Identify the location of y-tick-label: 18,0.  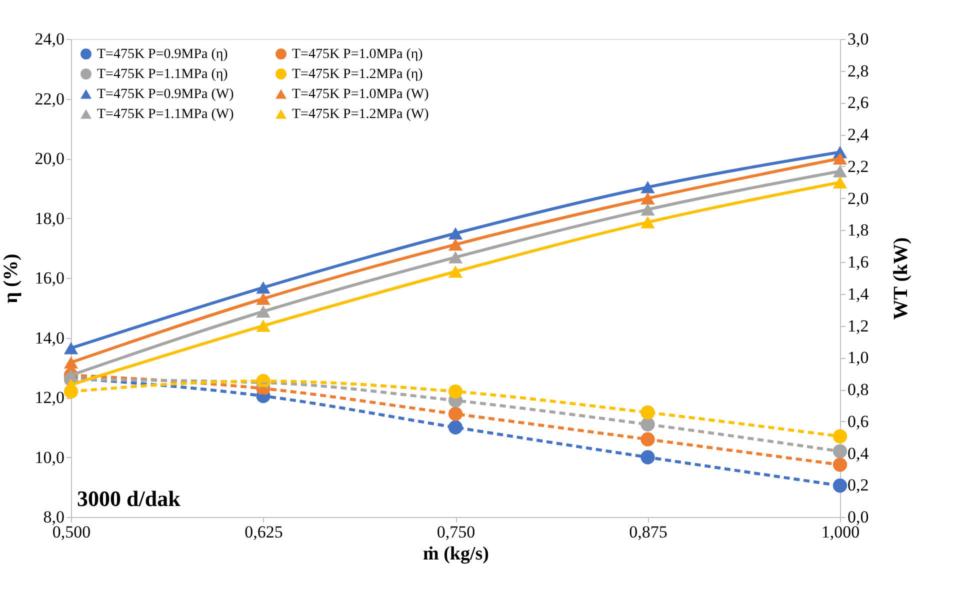
(49, 218).